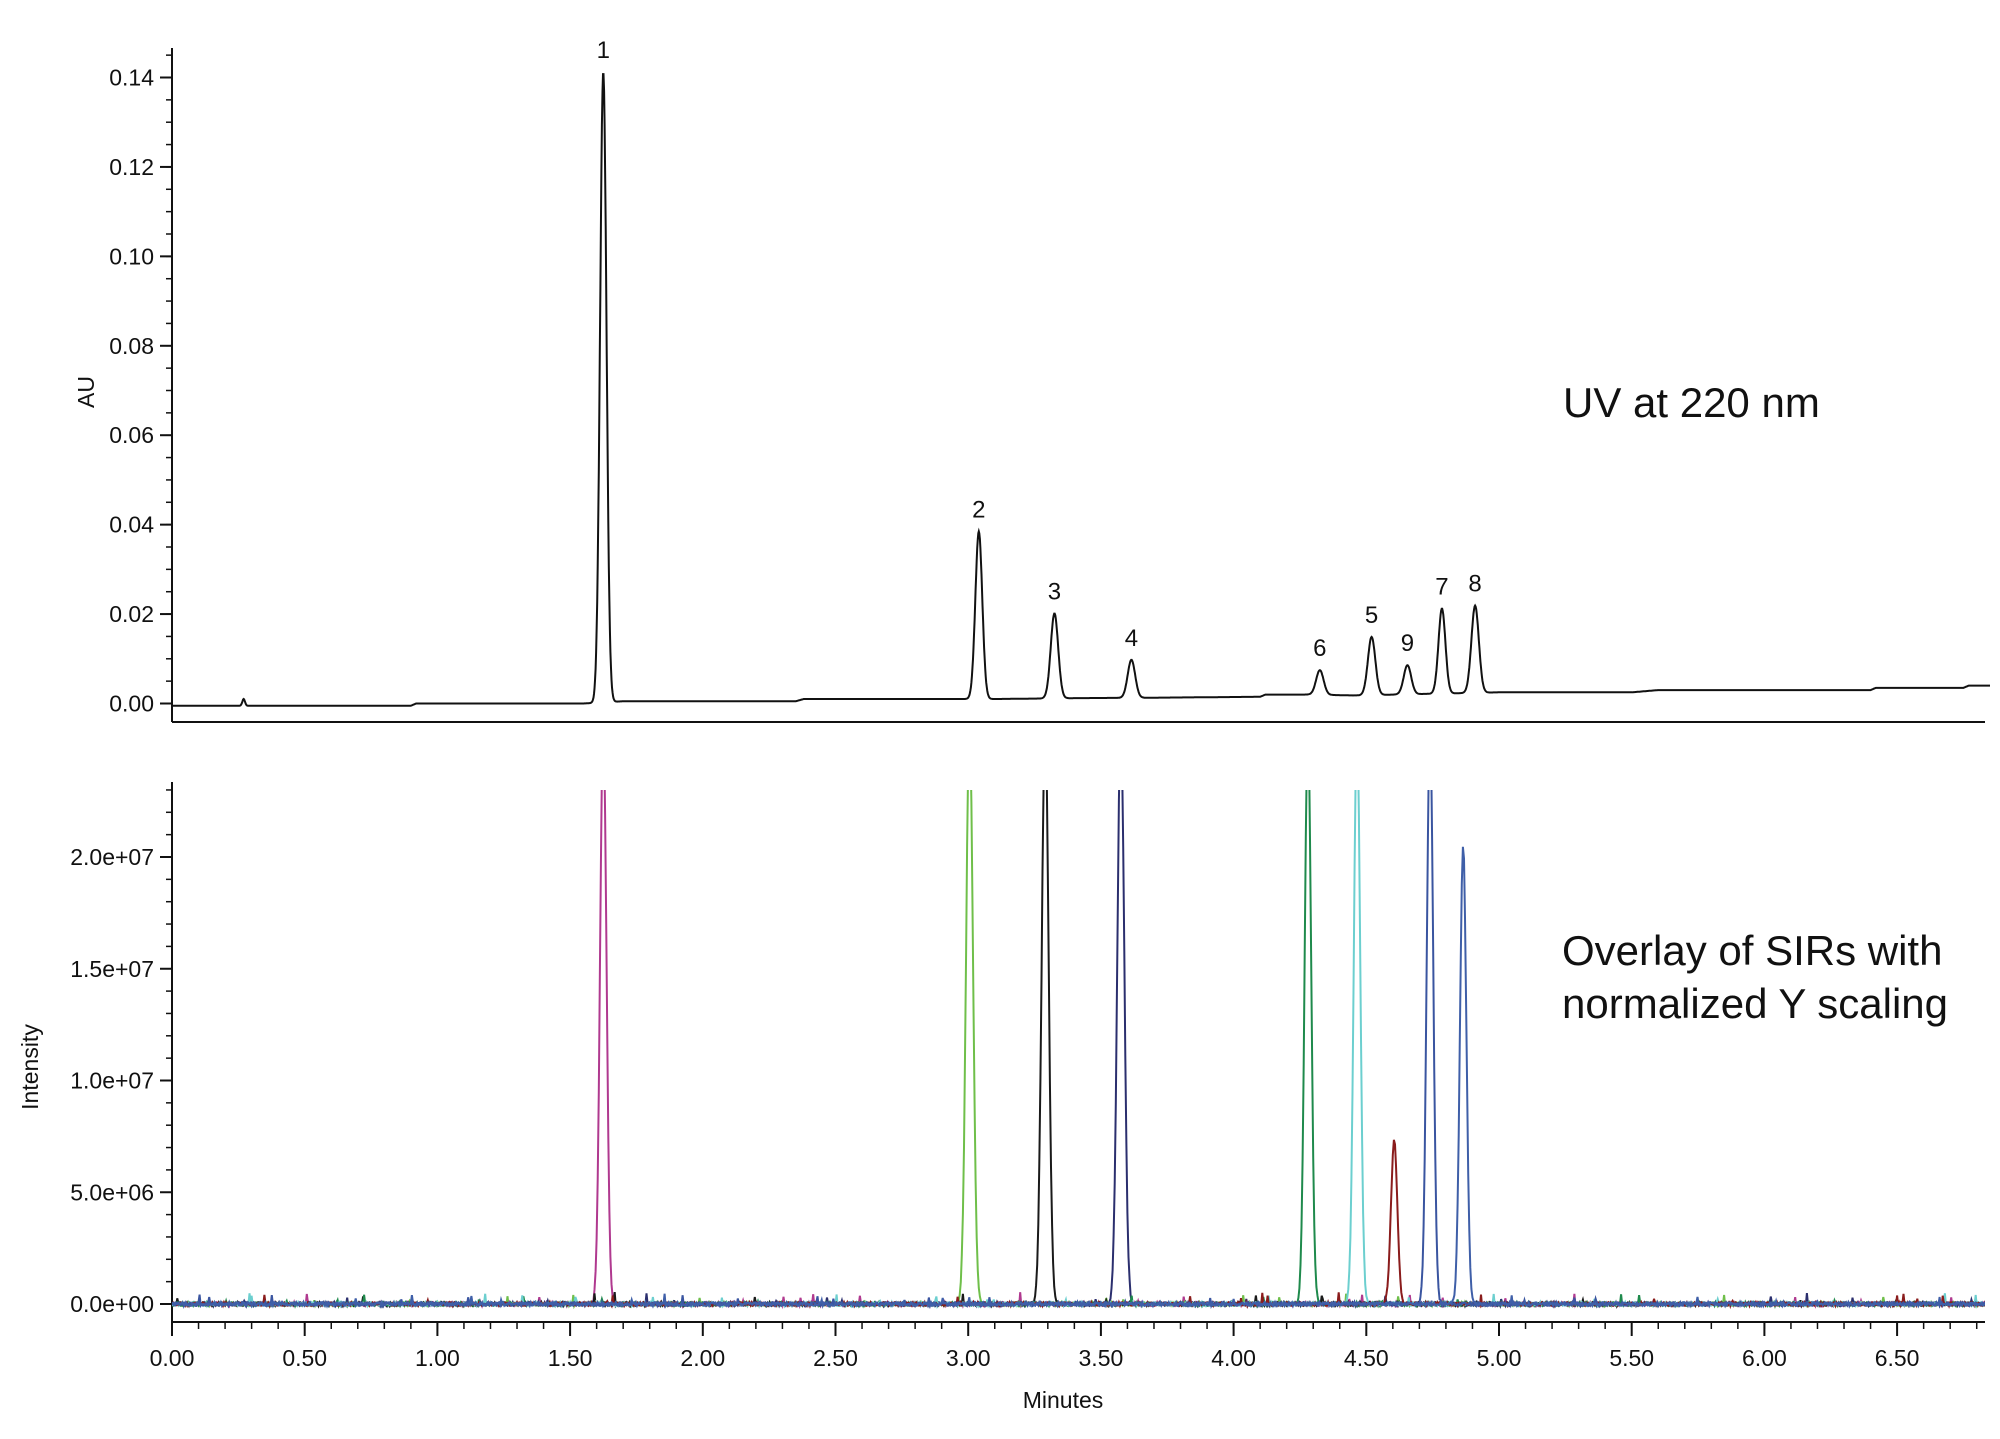 The width and height of the screenshot is (2000, 1439). I want to click on peak-label: 6, so click(1319, 648).